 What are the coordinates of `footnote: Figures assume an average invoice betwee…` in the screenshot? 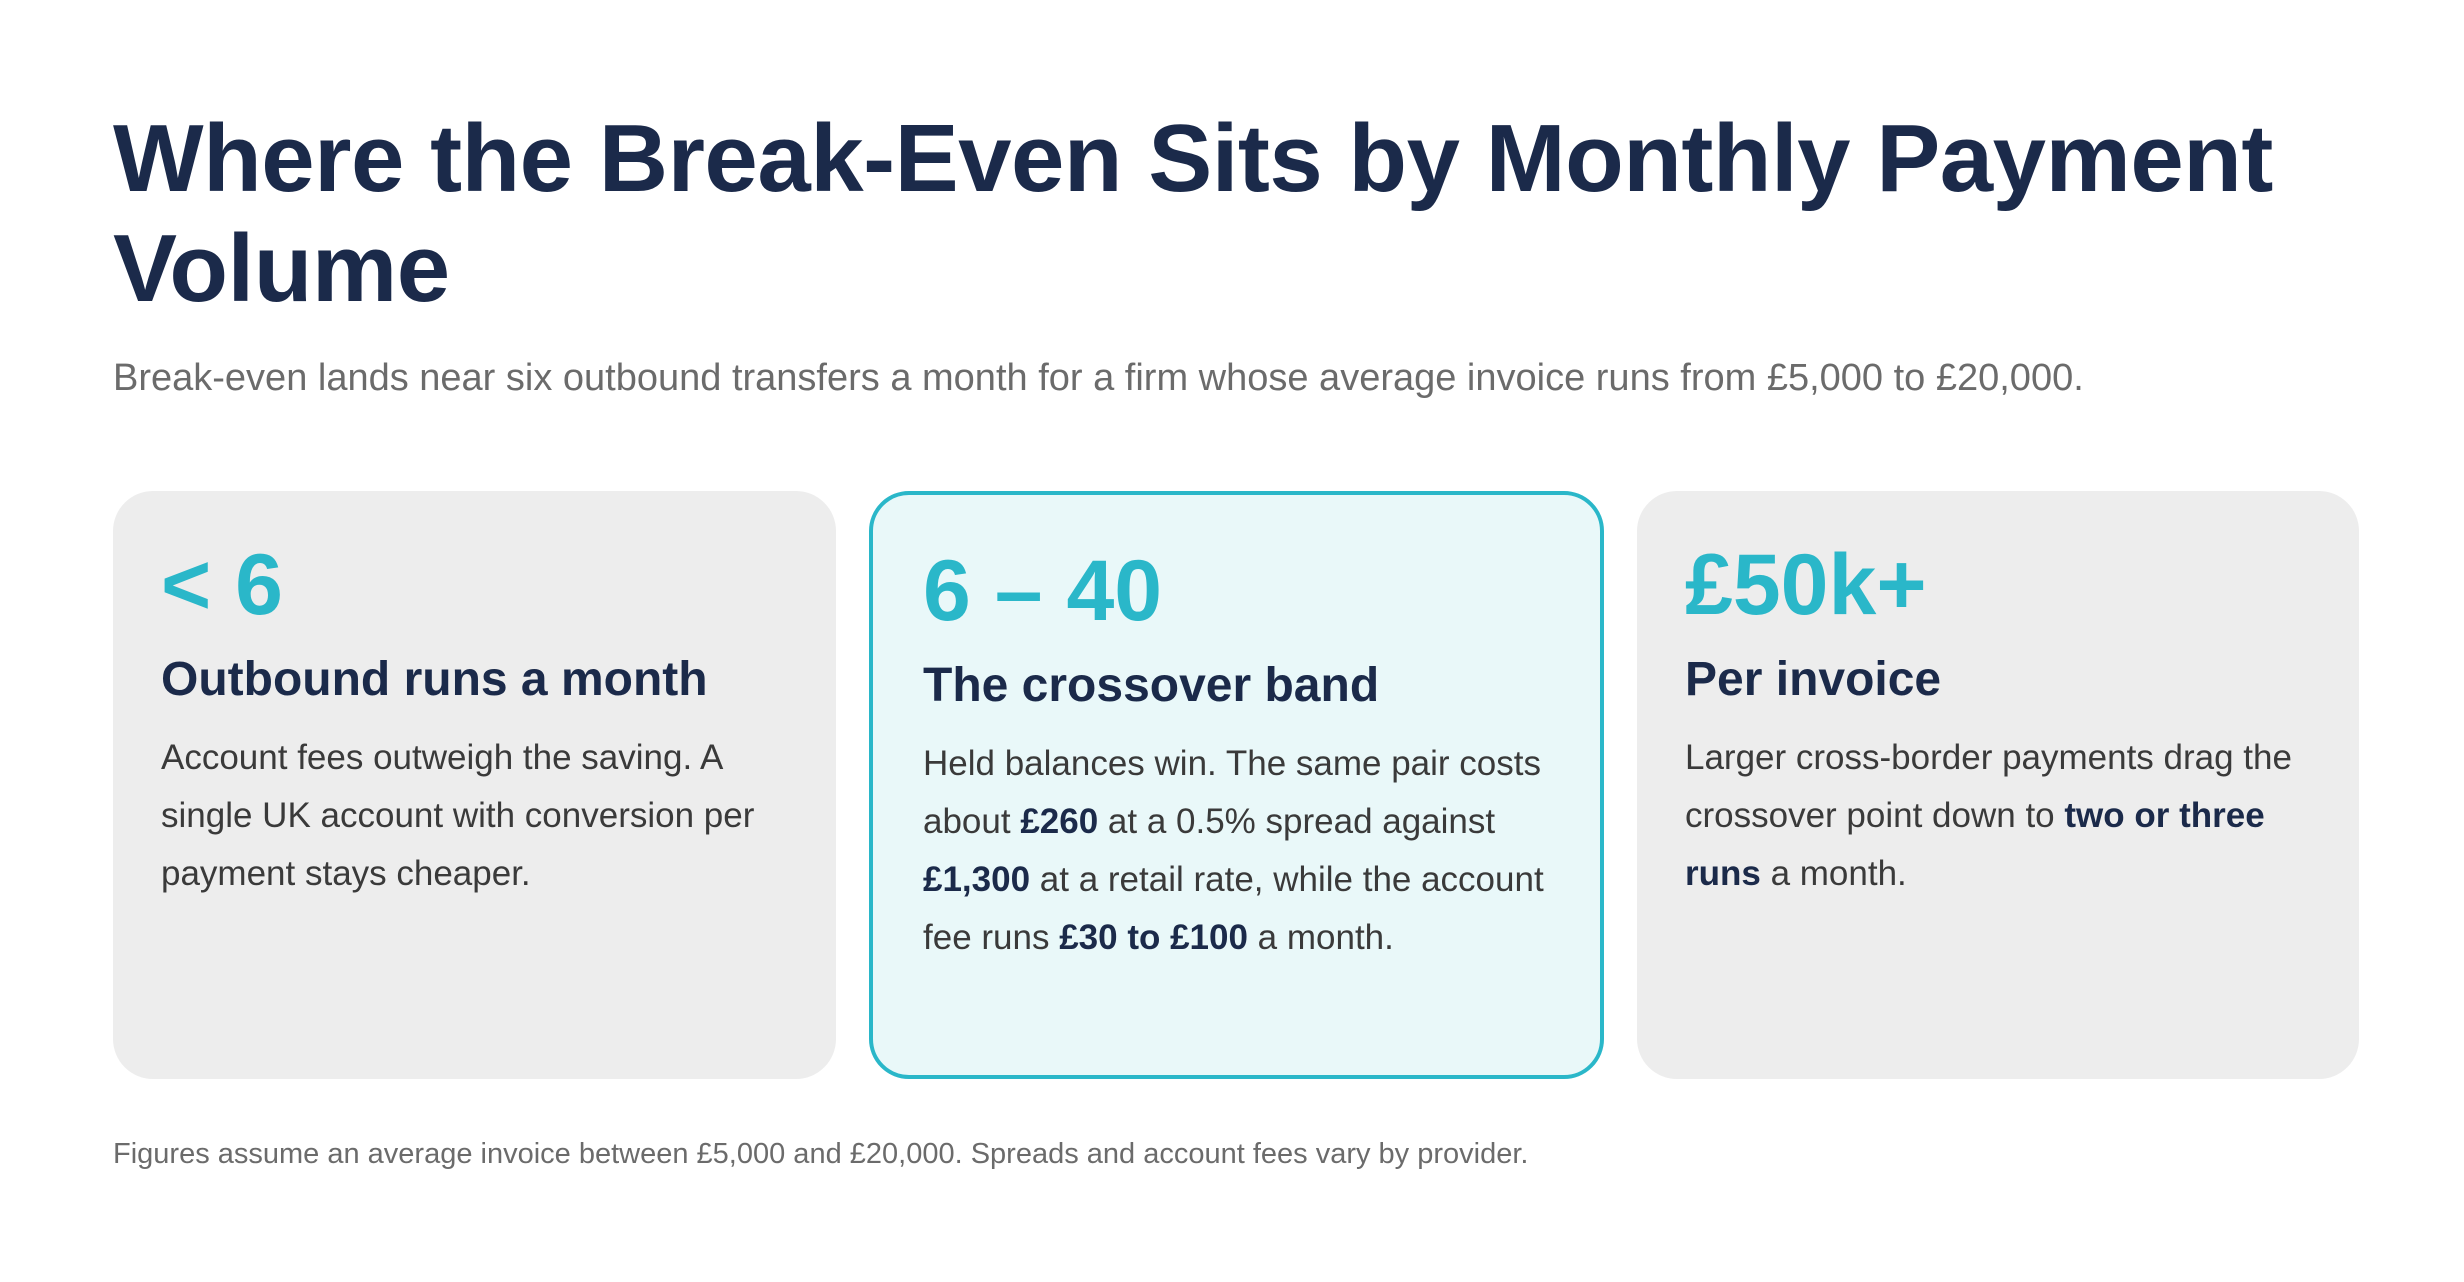 It's located at (821, 1154).